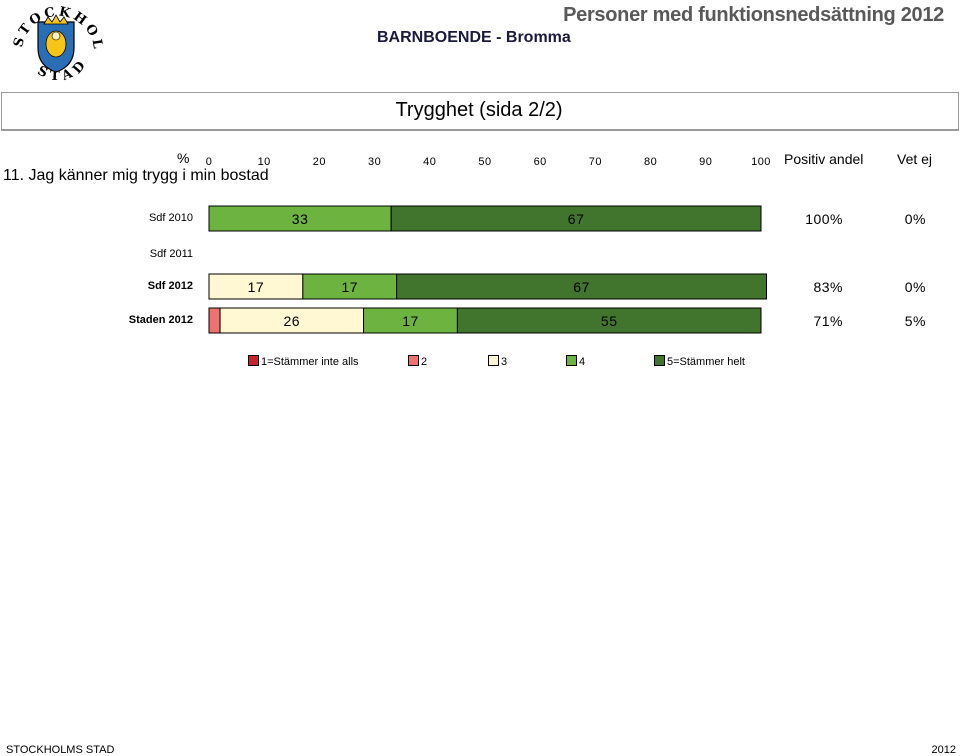  Describe the element at coordinates (943, 750) in the screenshot. I see `footer-year: 2012` at that location.